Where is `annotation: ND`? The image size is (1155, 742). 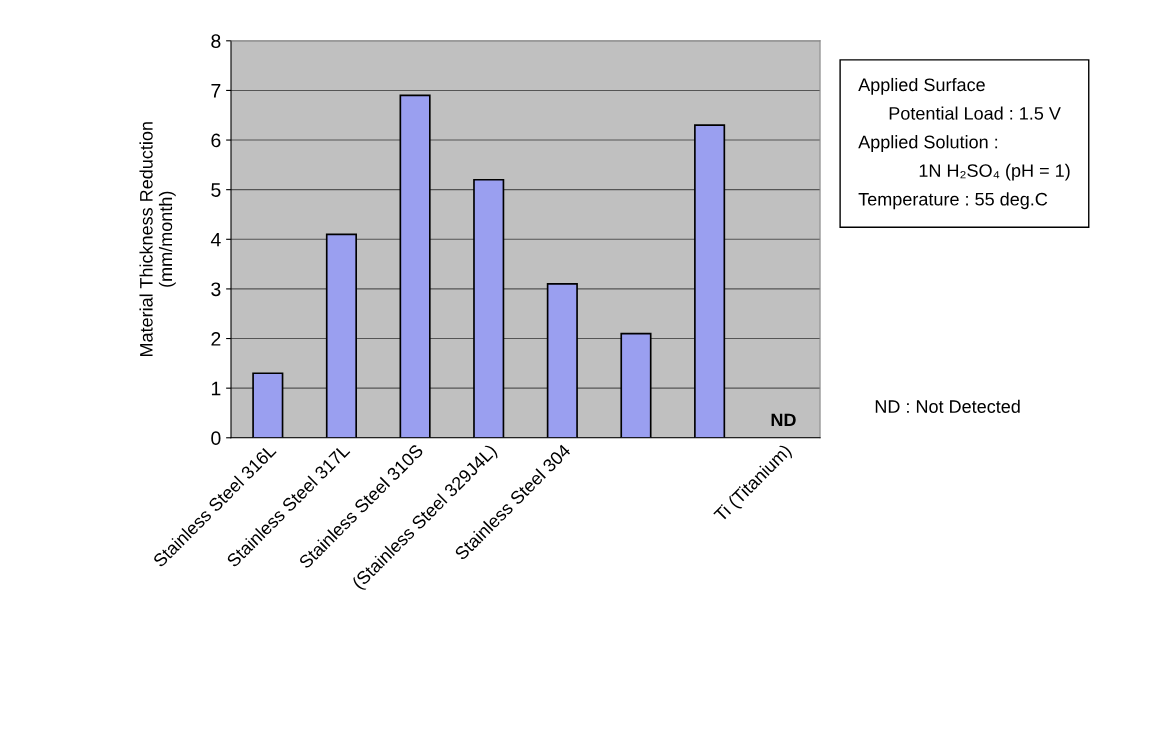
annotation: ND is located at coordinates (783, 420).